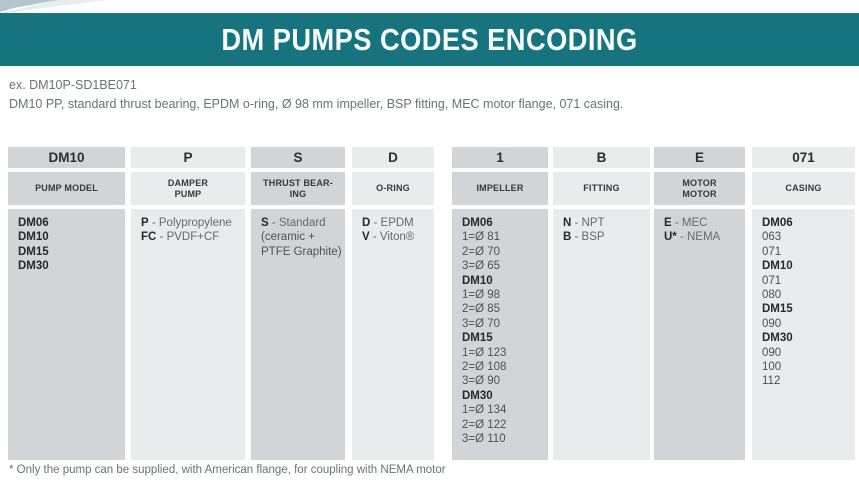 Image resolution: width=859 pixels, height=500 pixels. Describe the element at coordinates (481, 251) in the screenshot. I see `body-line: 2=Ø 70` at that location.